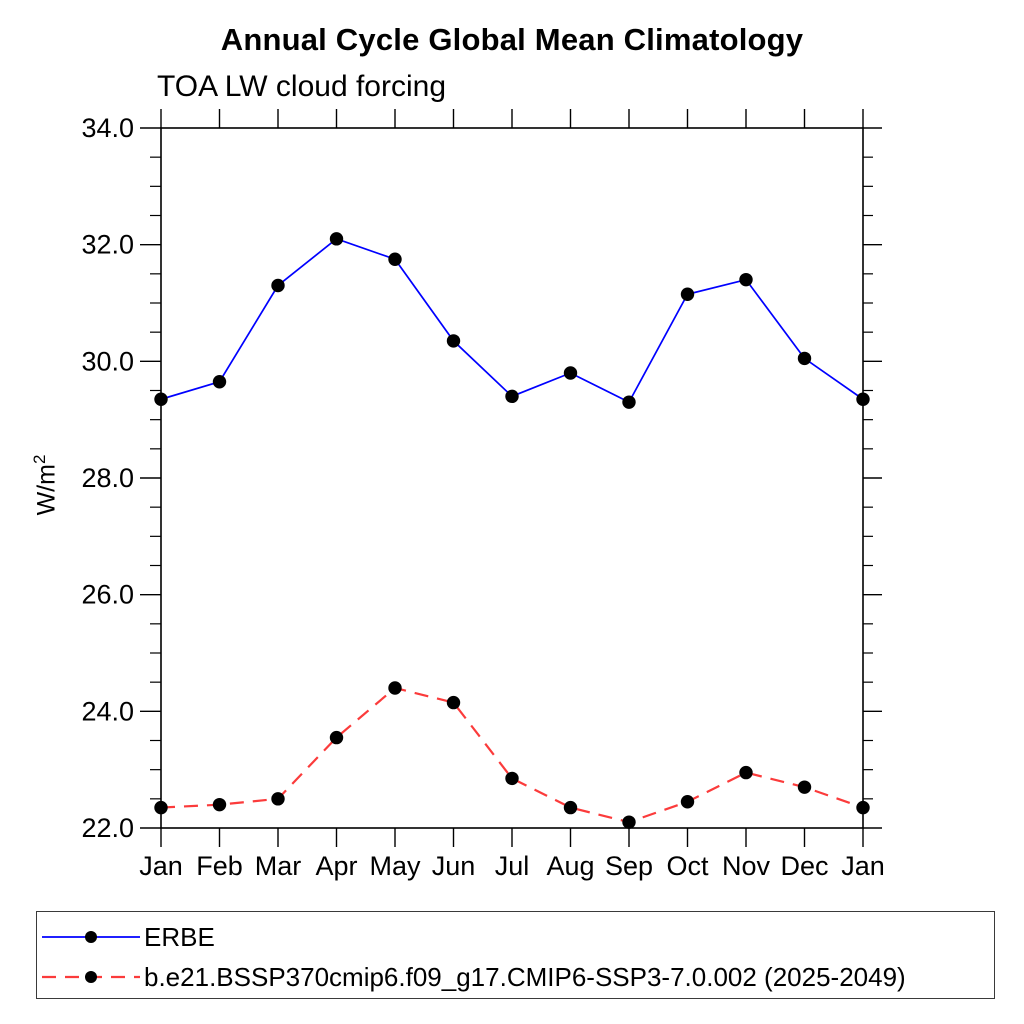  What do you see at coordinates (512, 320) in the screenshot?
I see `series-line-erbe` at bounding box center [512, 320].